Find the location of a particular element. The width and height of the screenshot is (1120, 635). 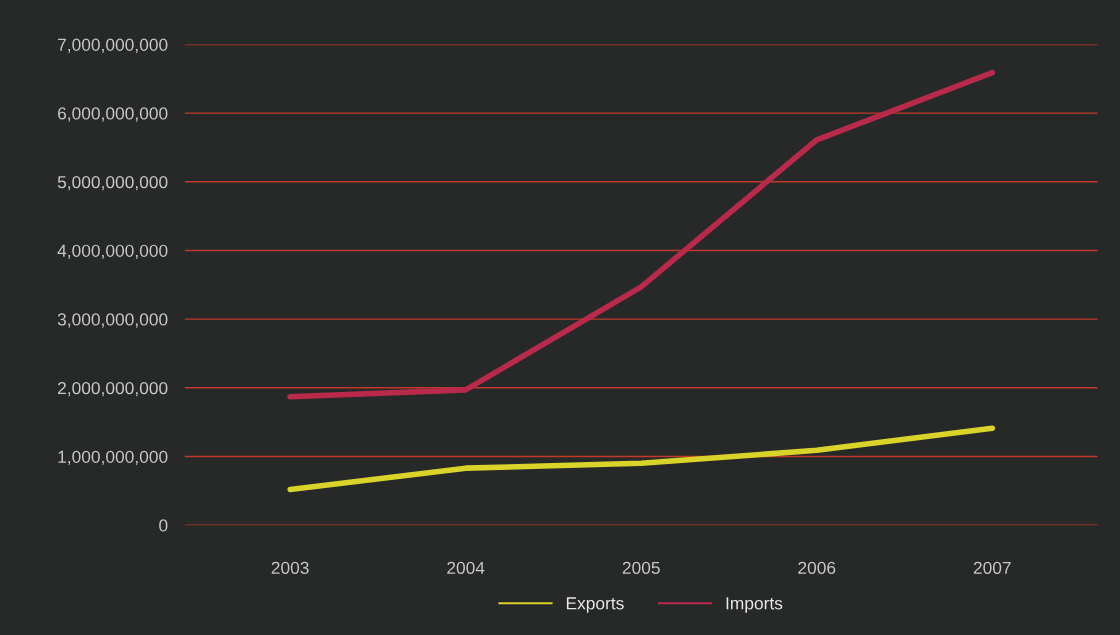

y-tick-label: 3,000,000,000 is located at coordinates (112, 320).